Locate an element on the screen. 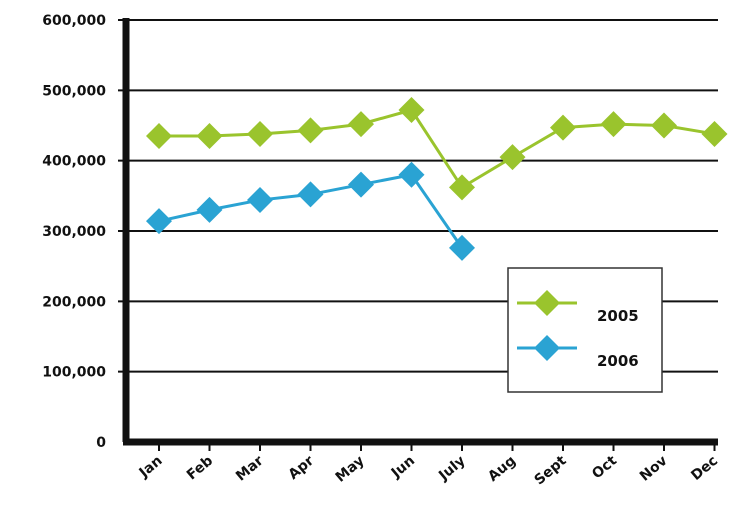 The image size is (735, 530). legend-label: 2005 is located at coordinates (618, 316).